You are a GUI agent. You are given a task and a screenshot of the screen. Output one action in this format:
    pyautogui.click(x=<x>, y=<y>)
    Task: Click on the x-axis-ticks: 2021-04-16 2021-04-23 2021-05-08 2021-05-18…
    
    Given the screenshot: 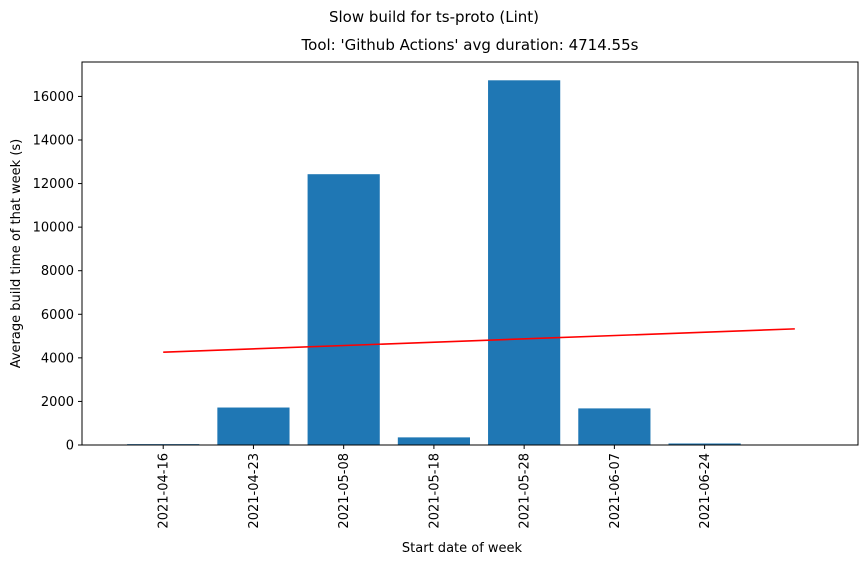 What is the action you would take?
    pyautogui.click(x=435, y=487)
    